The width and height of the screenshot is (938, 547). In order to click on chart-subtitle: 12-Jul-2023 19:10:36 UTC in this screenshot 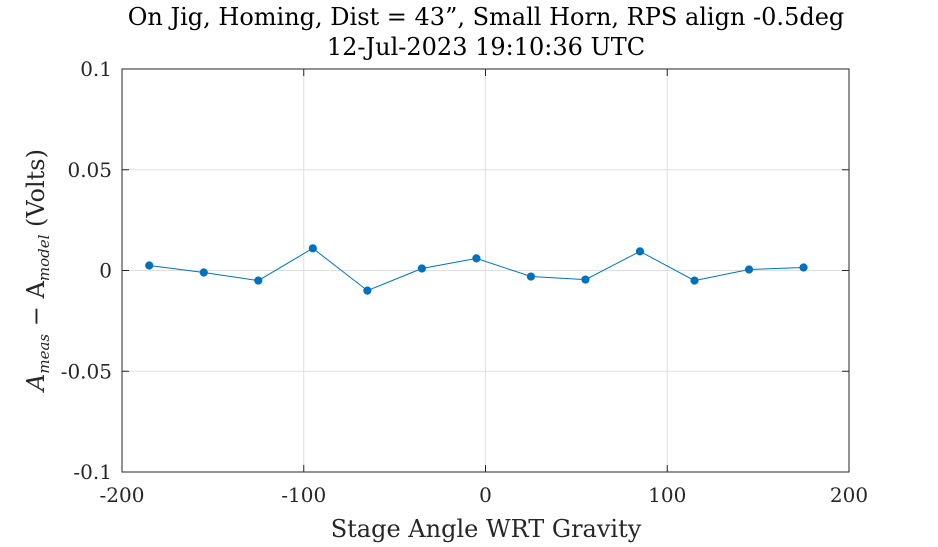, I will do `click(486, 47)`.